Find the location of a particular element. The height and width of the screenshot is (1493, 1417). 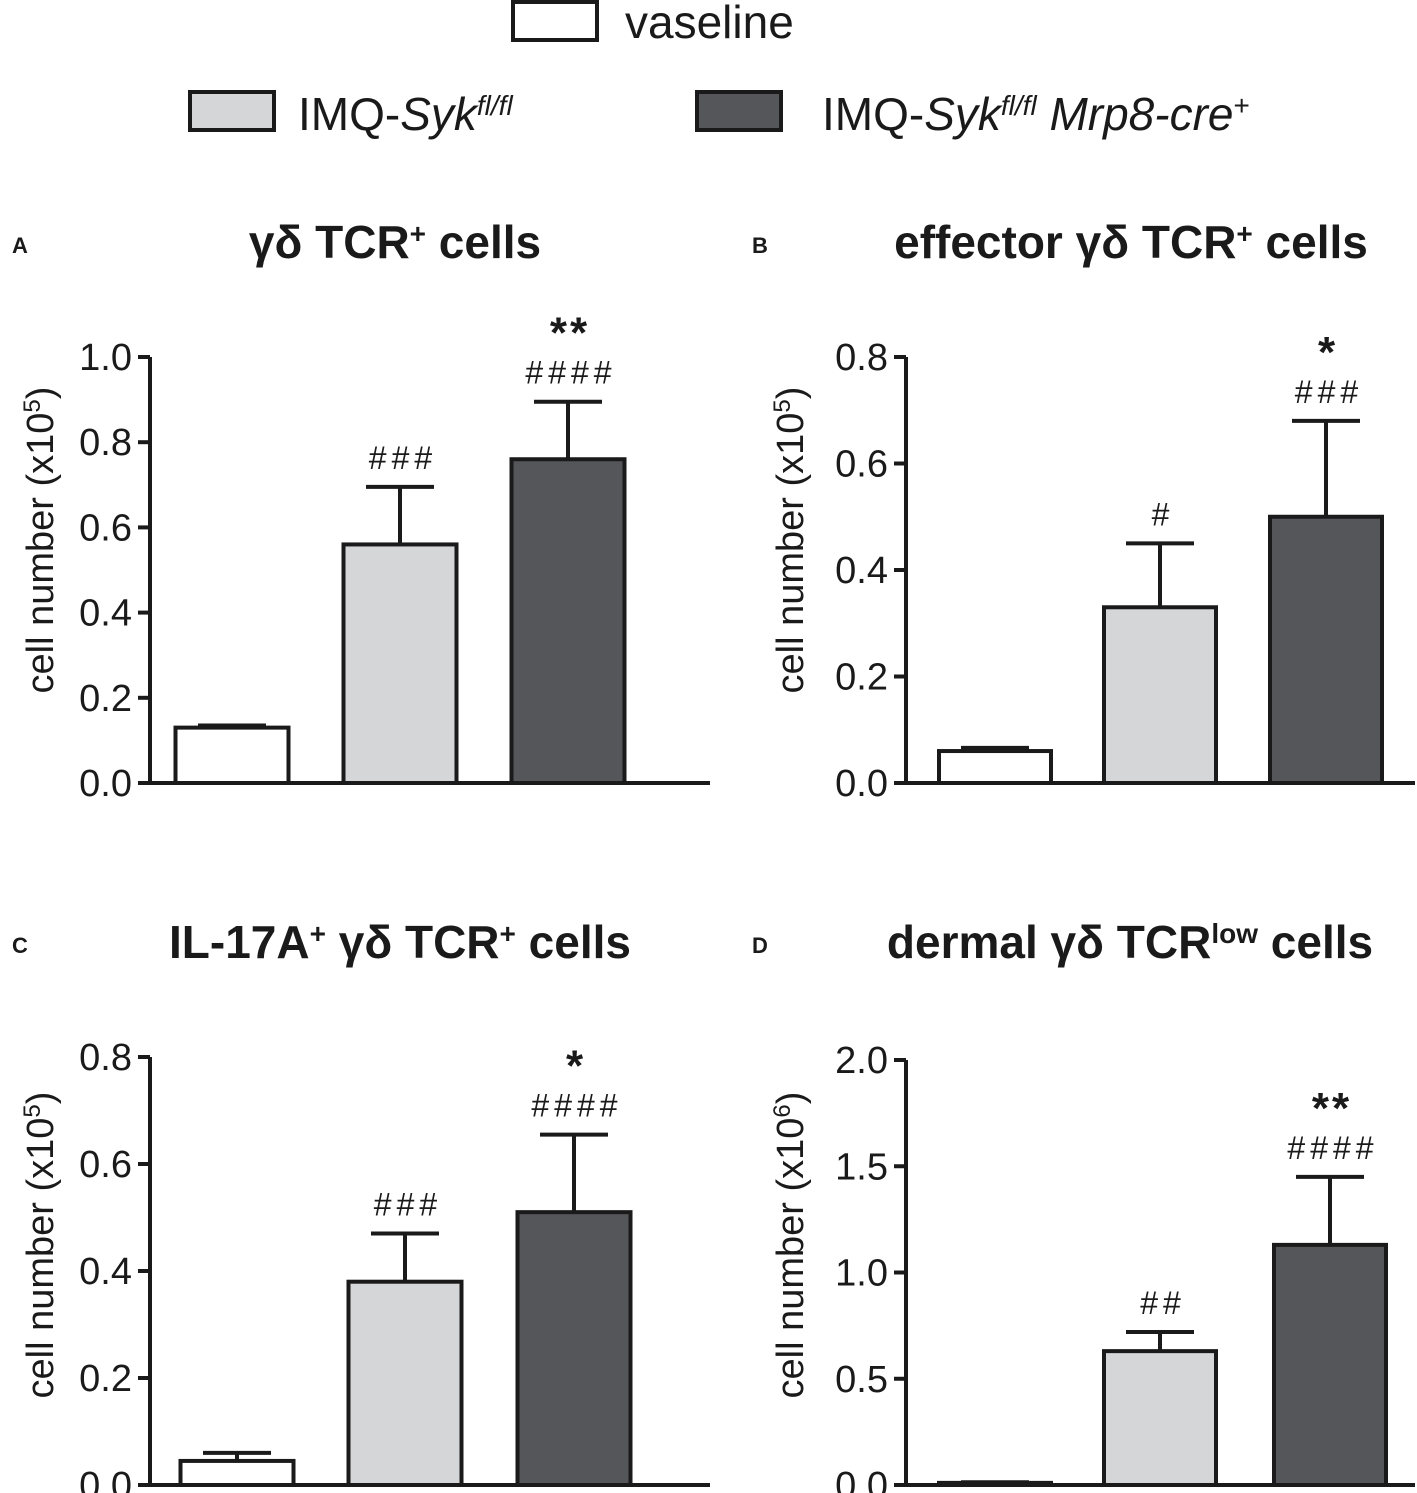

legend-entry: IMQ-Sykfl/fl Mrp8-cre+ is located at coordinates (972, 114).